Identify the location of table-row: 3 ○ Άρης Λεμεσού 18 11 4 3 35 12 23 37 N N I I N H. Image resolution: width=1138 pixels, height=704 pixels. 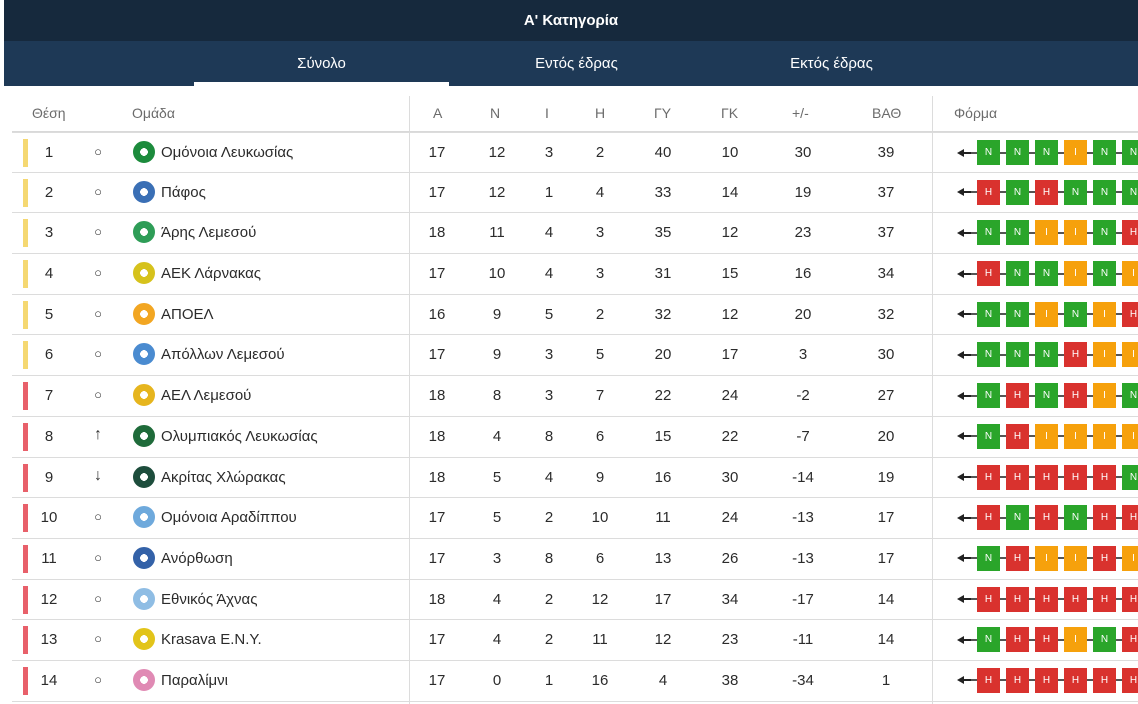
(575, 234).